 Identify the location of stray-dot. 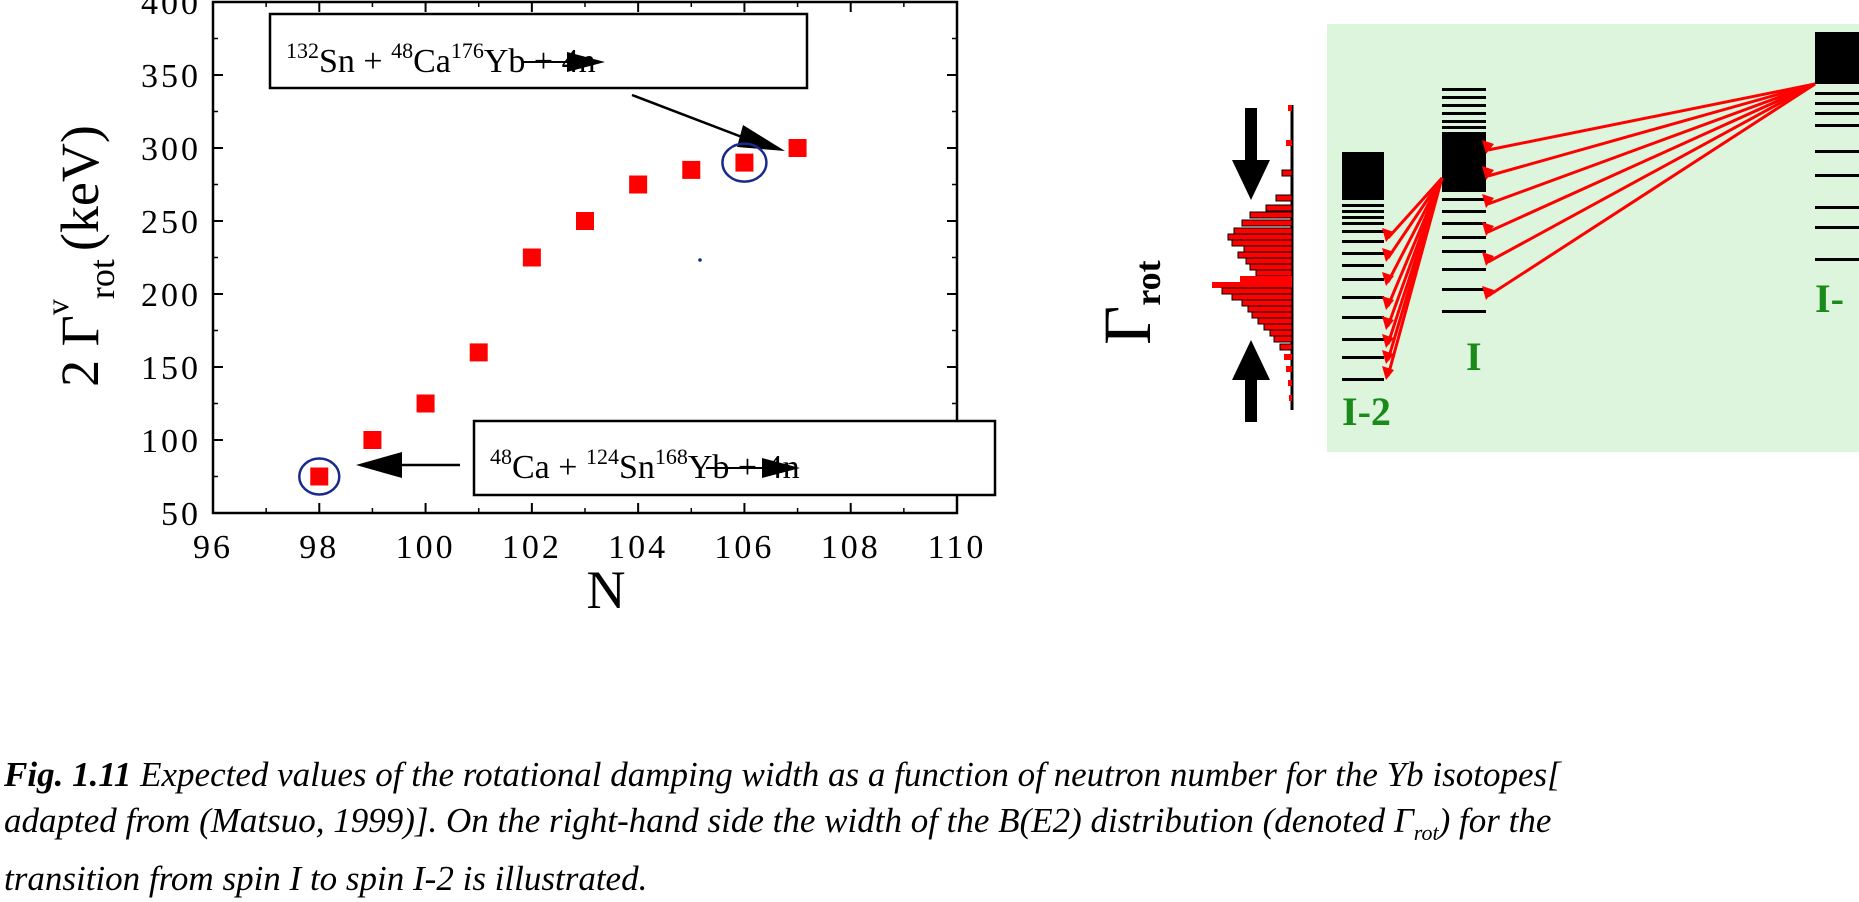
(700, 260).